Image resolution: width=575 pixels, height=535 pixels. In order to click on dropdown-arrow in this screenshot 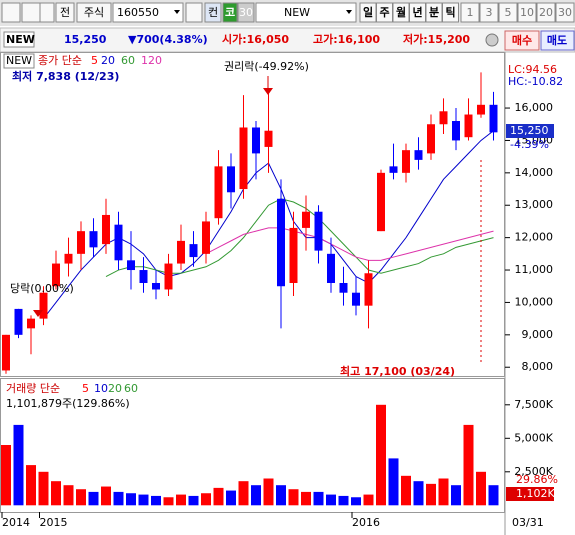, I will do `click(177, 12)`.